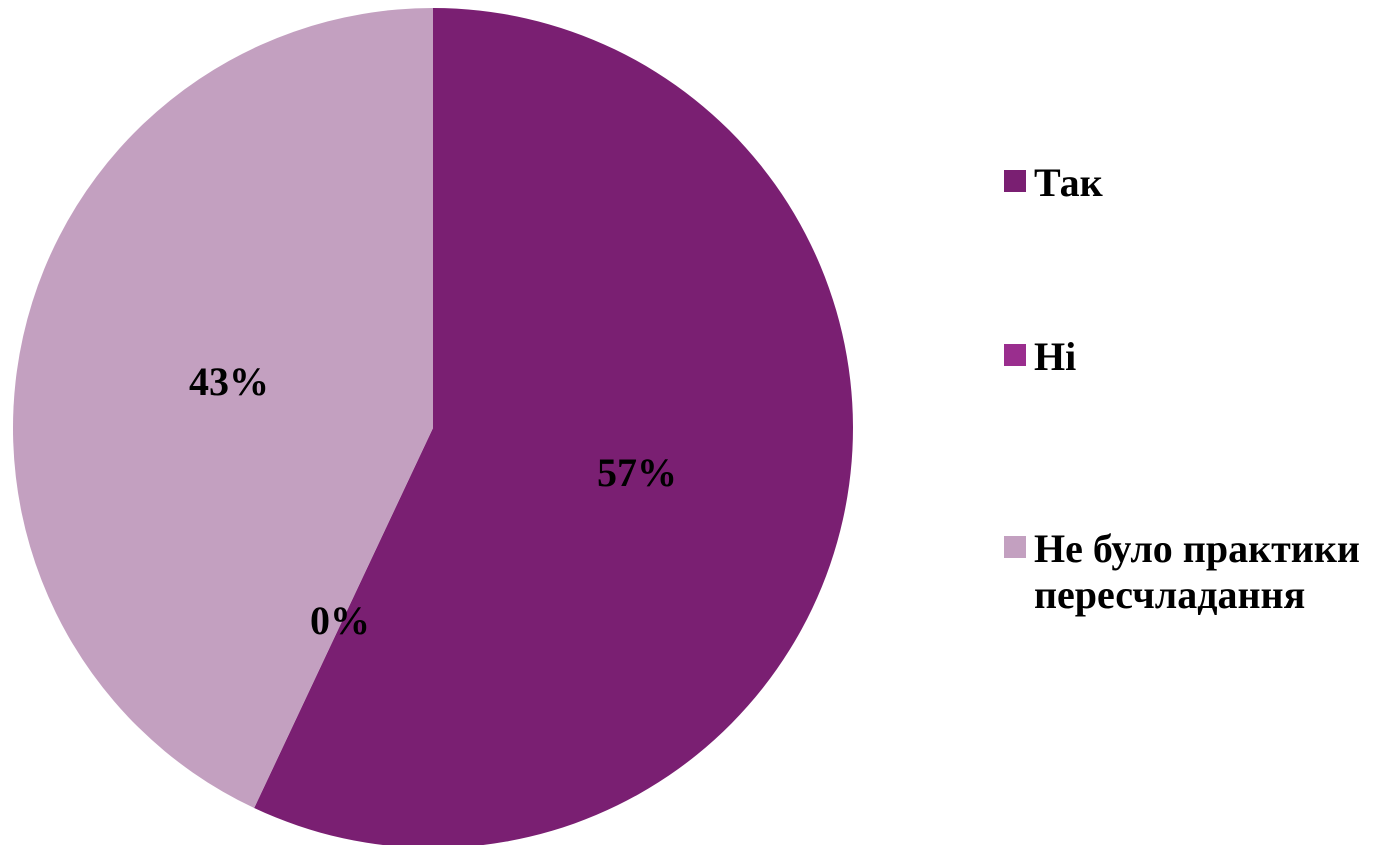 This screenshot has height=845, width=1389. Describe the element at coordinates (1055, 356) in the screenshot. I see `legend-label-ni: Ні` at that location.